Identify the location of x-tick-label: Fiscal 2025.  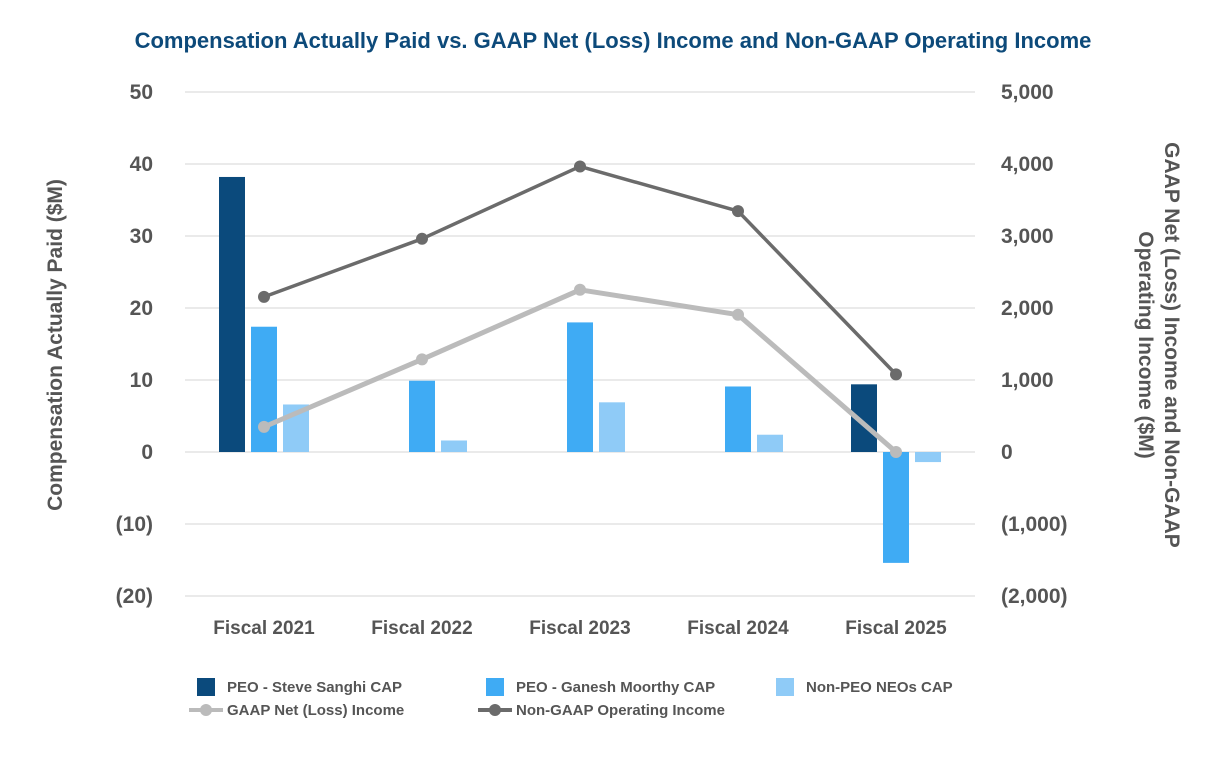
(896, 628).